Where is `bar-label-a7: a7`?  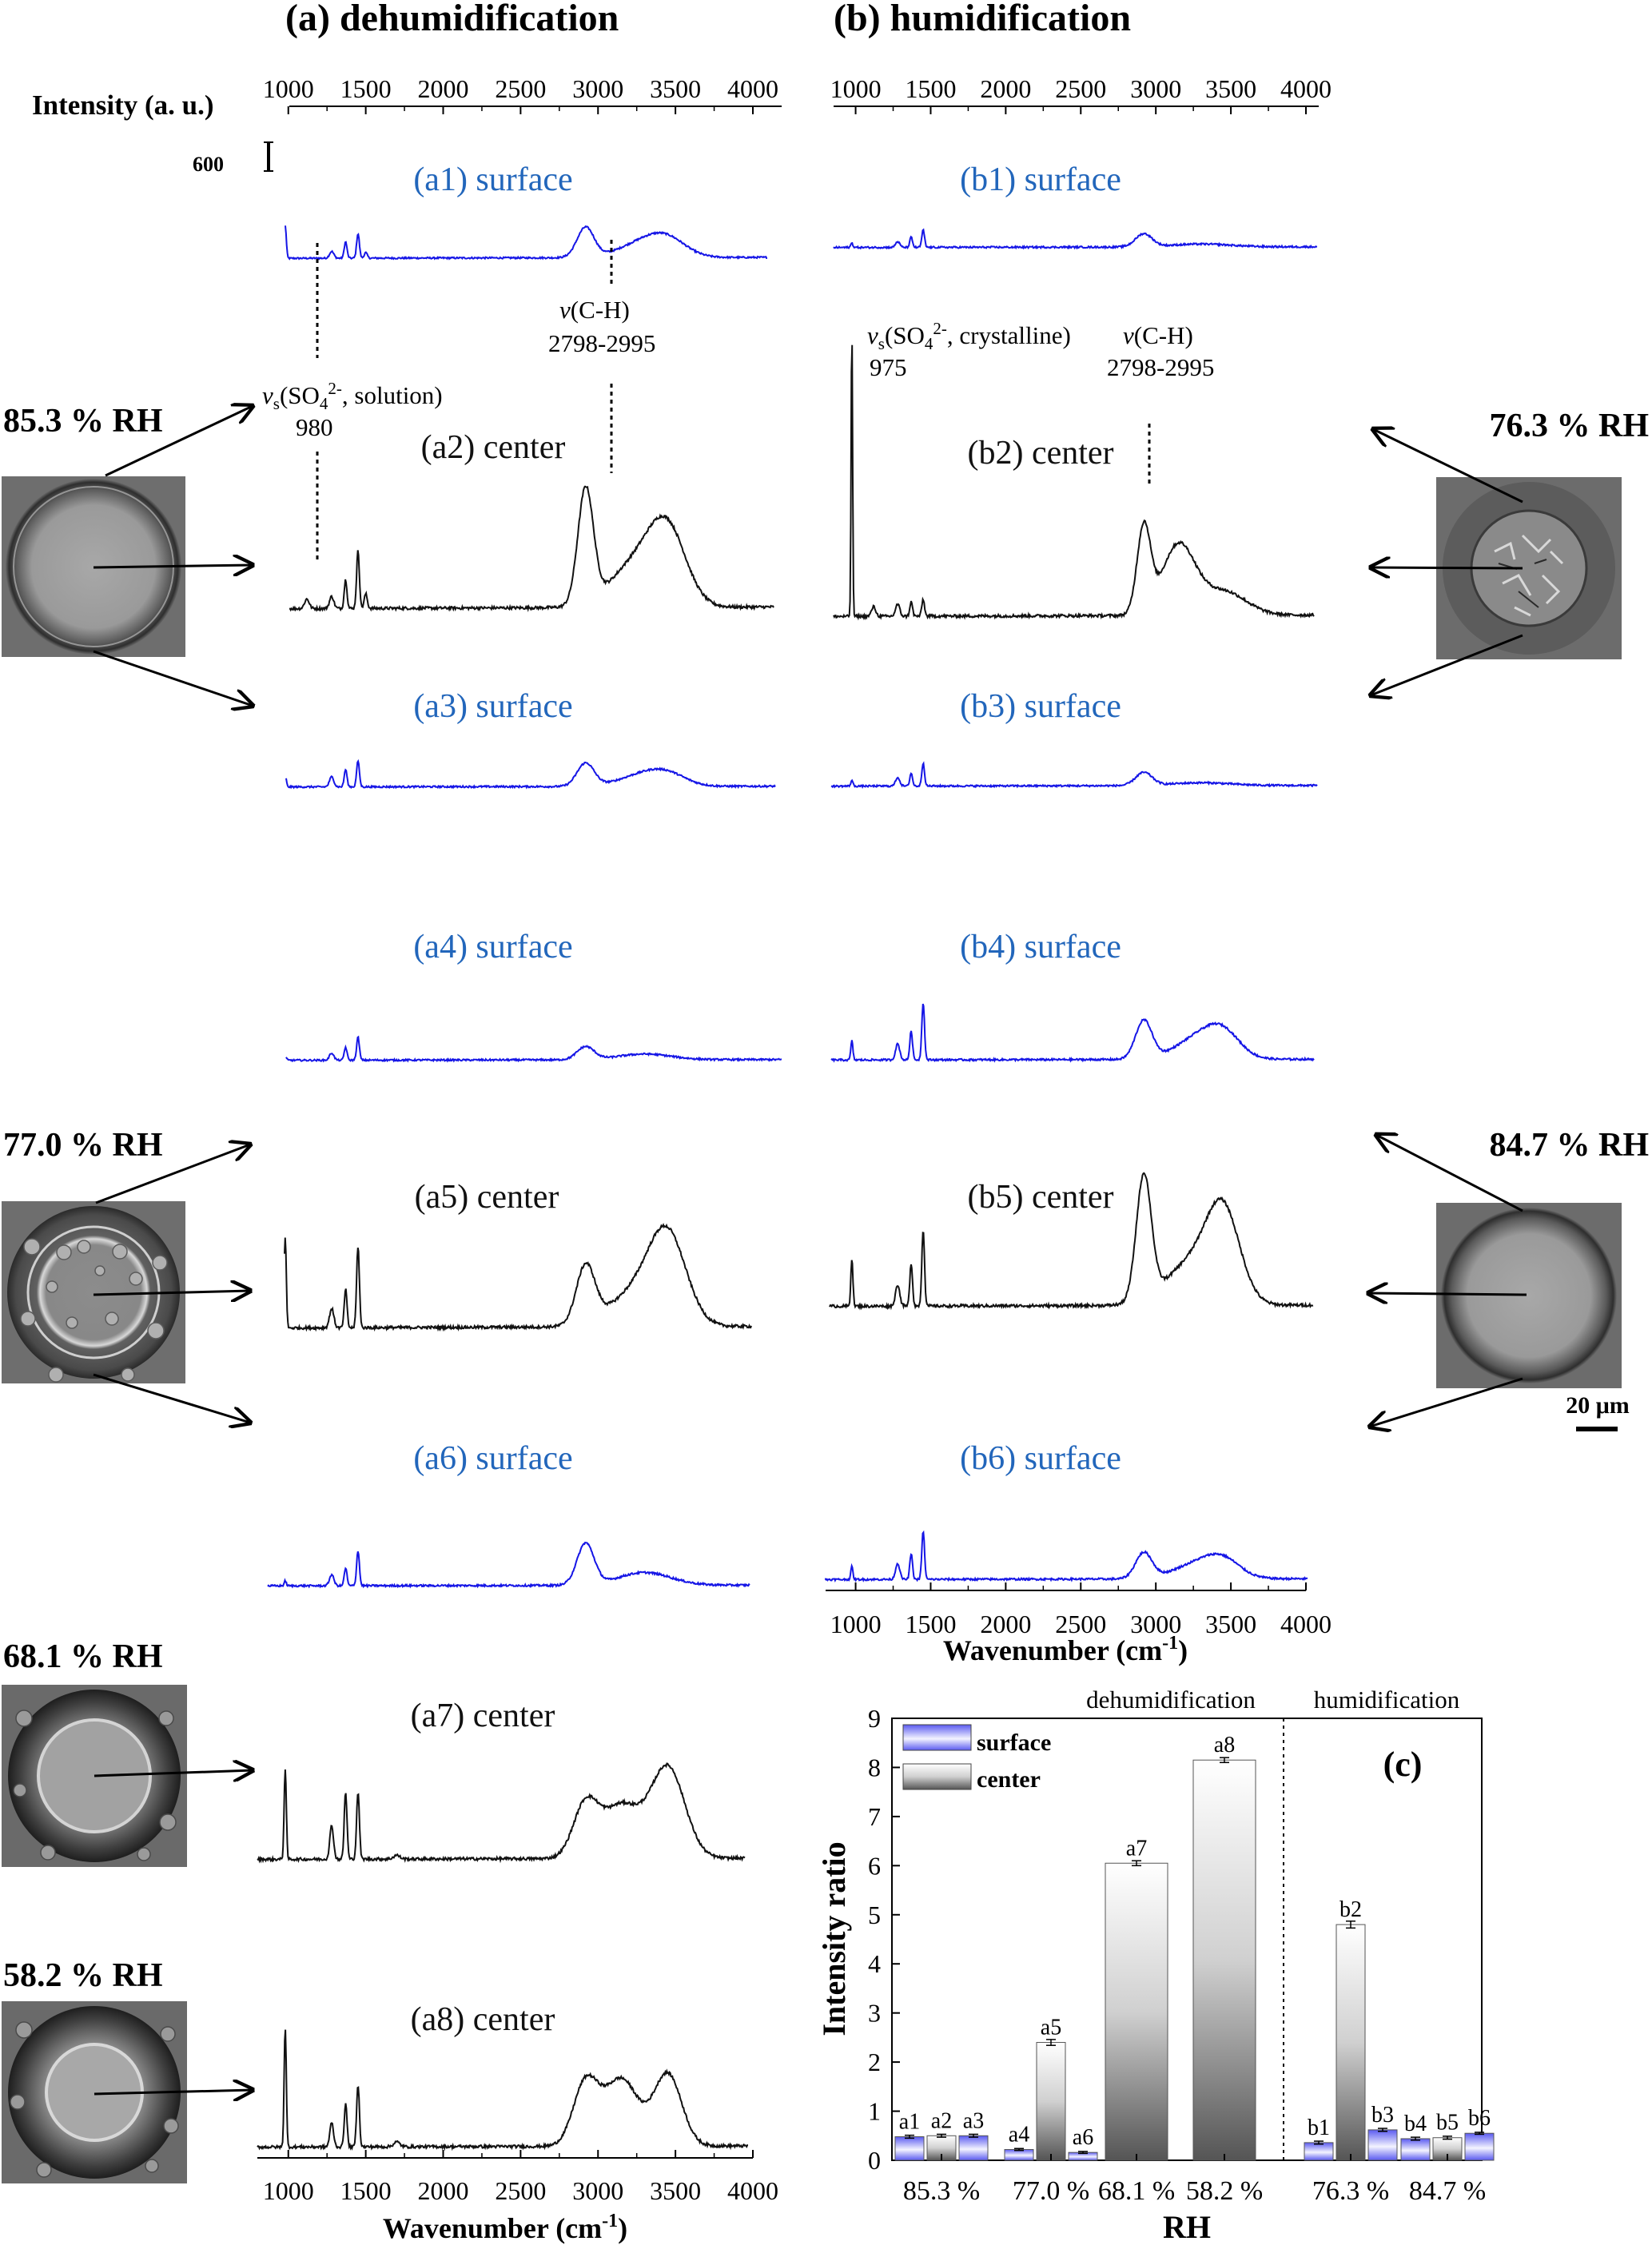 bar-label-a7: a7 is located at coordinates (1136, 1848).